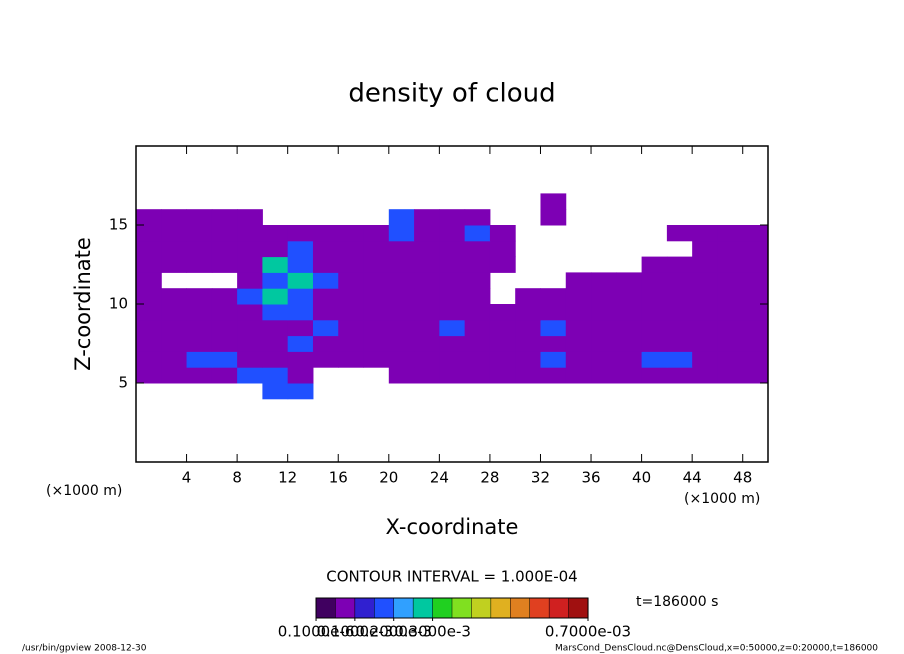 The height and width of the screenshot is (654, 904). I want to click on x-tick-label: 4, so click(187, 478).